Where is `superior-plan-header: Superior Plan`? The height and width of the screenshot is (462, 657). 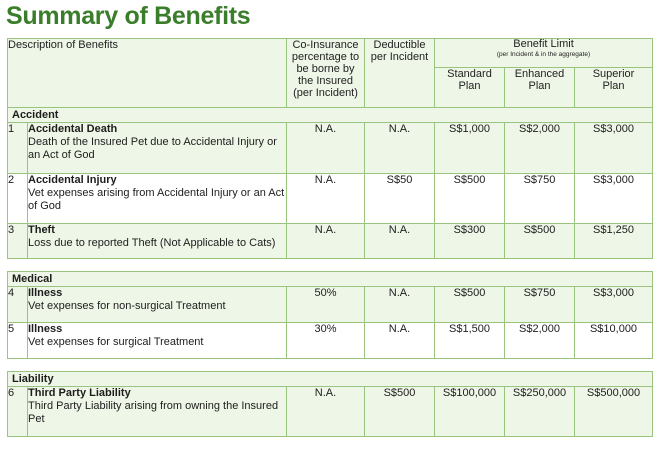 superior-plan-header: Superior Plan is located at coordinates (613, 87).